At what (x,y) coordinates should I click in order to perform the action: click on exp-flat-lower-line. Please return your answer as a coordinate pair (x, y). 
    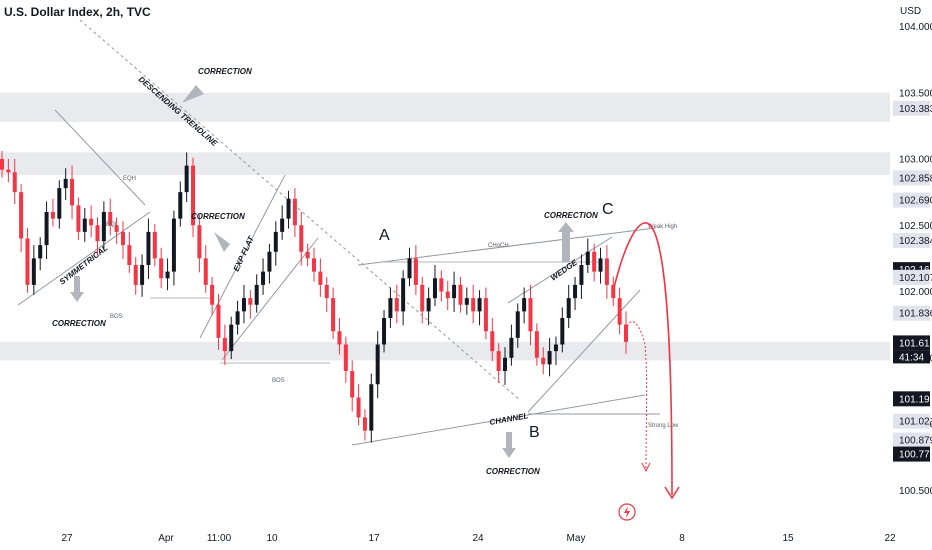
    Looking at the image, I should click on (242, 256).